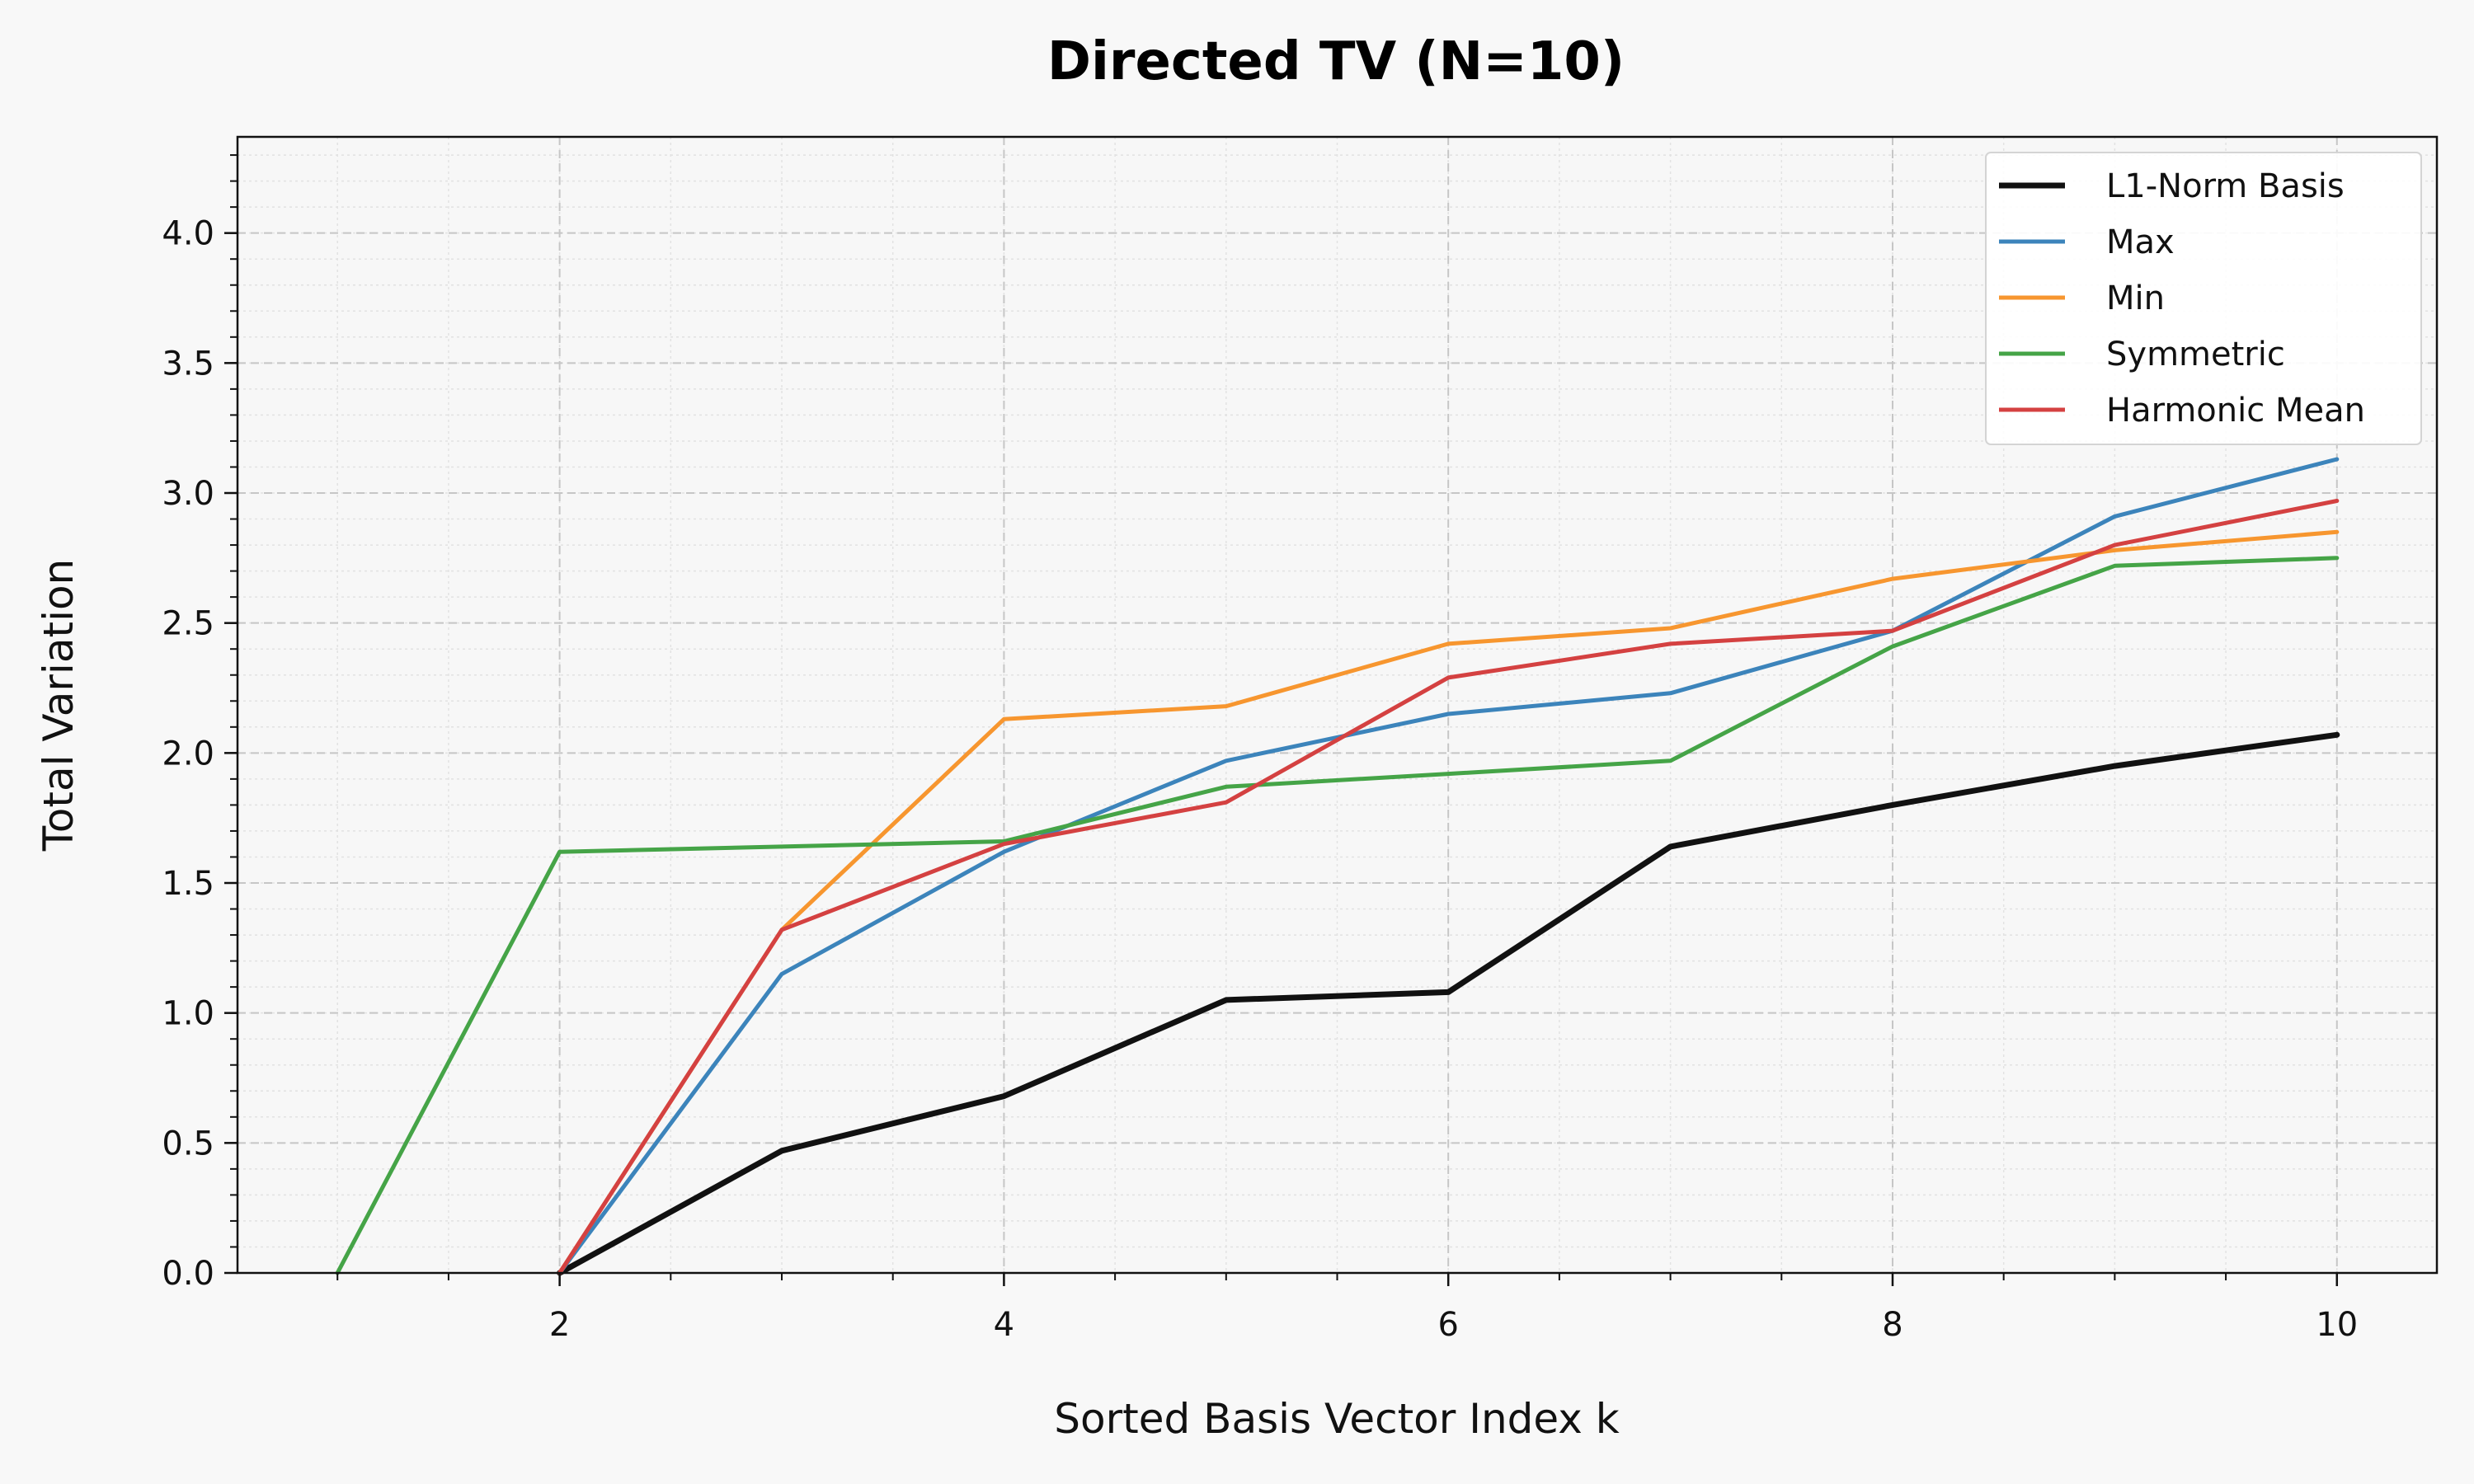 The image size is (2474, 1484). I want to click on x-tick-label: 2, so click(559, 1325).